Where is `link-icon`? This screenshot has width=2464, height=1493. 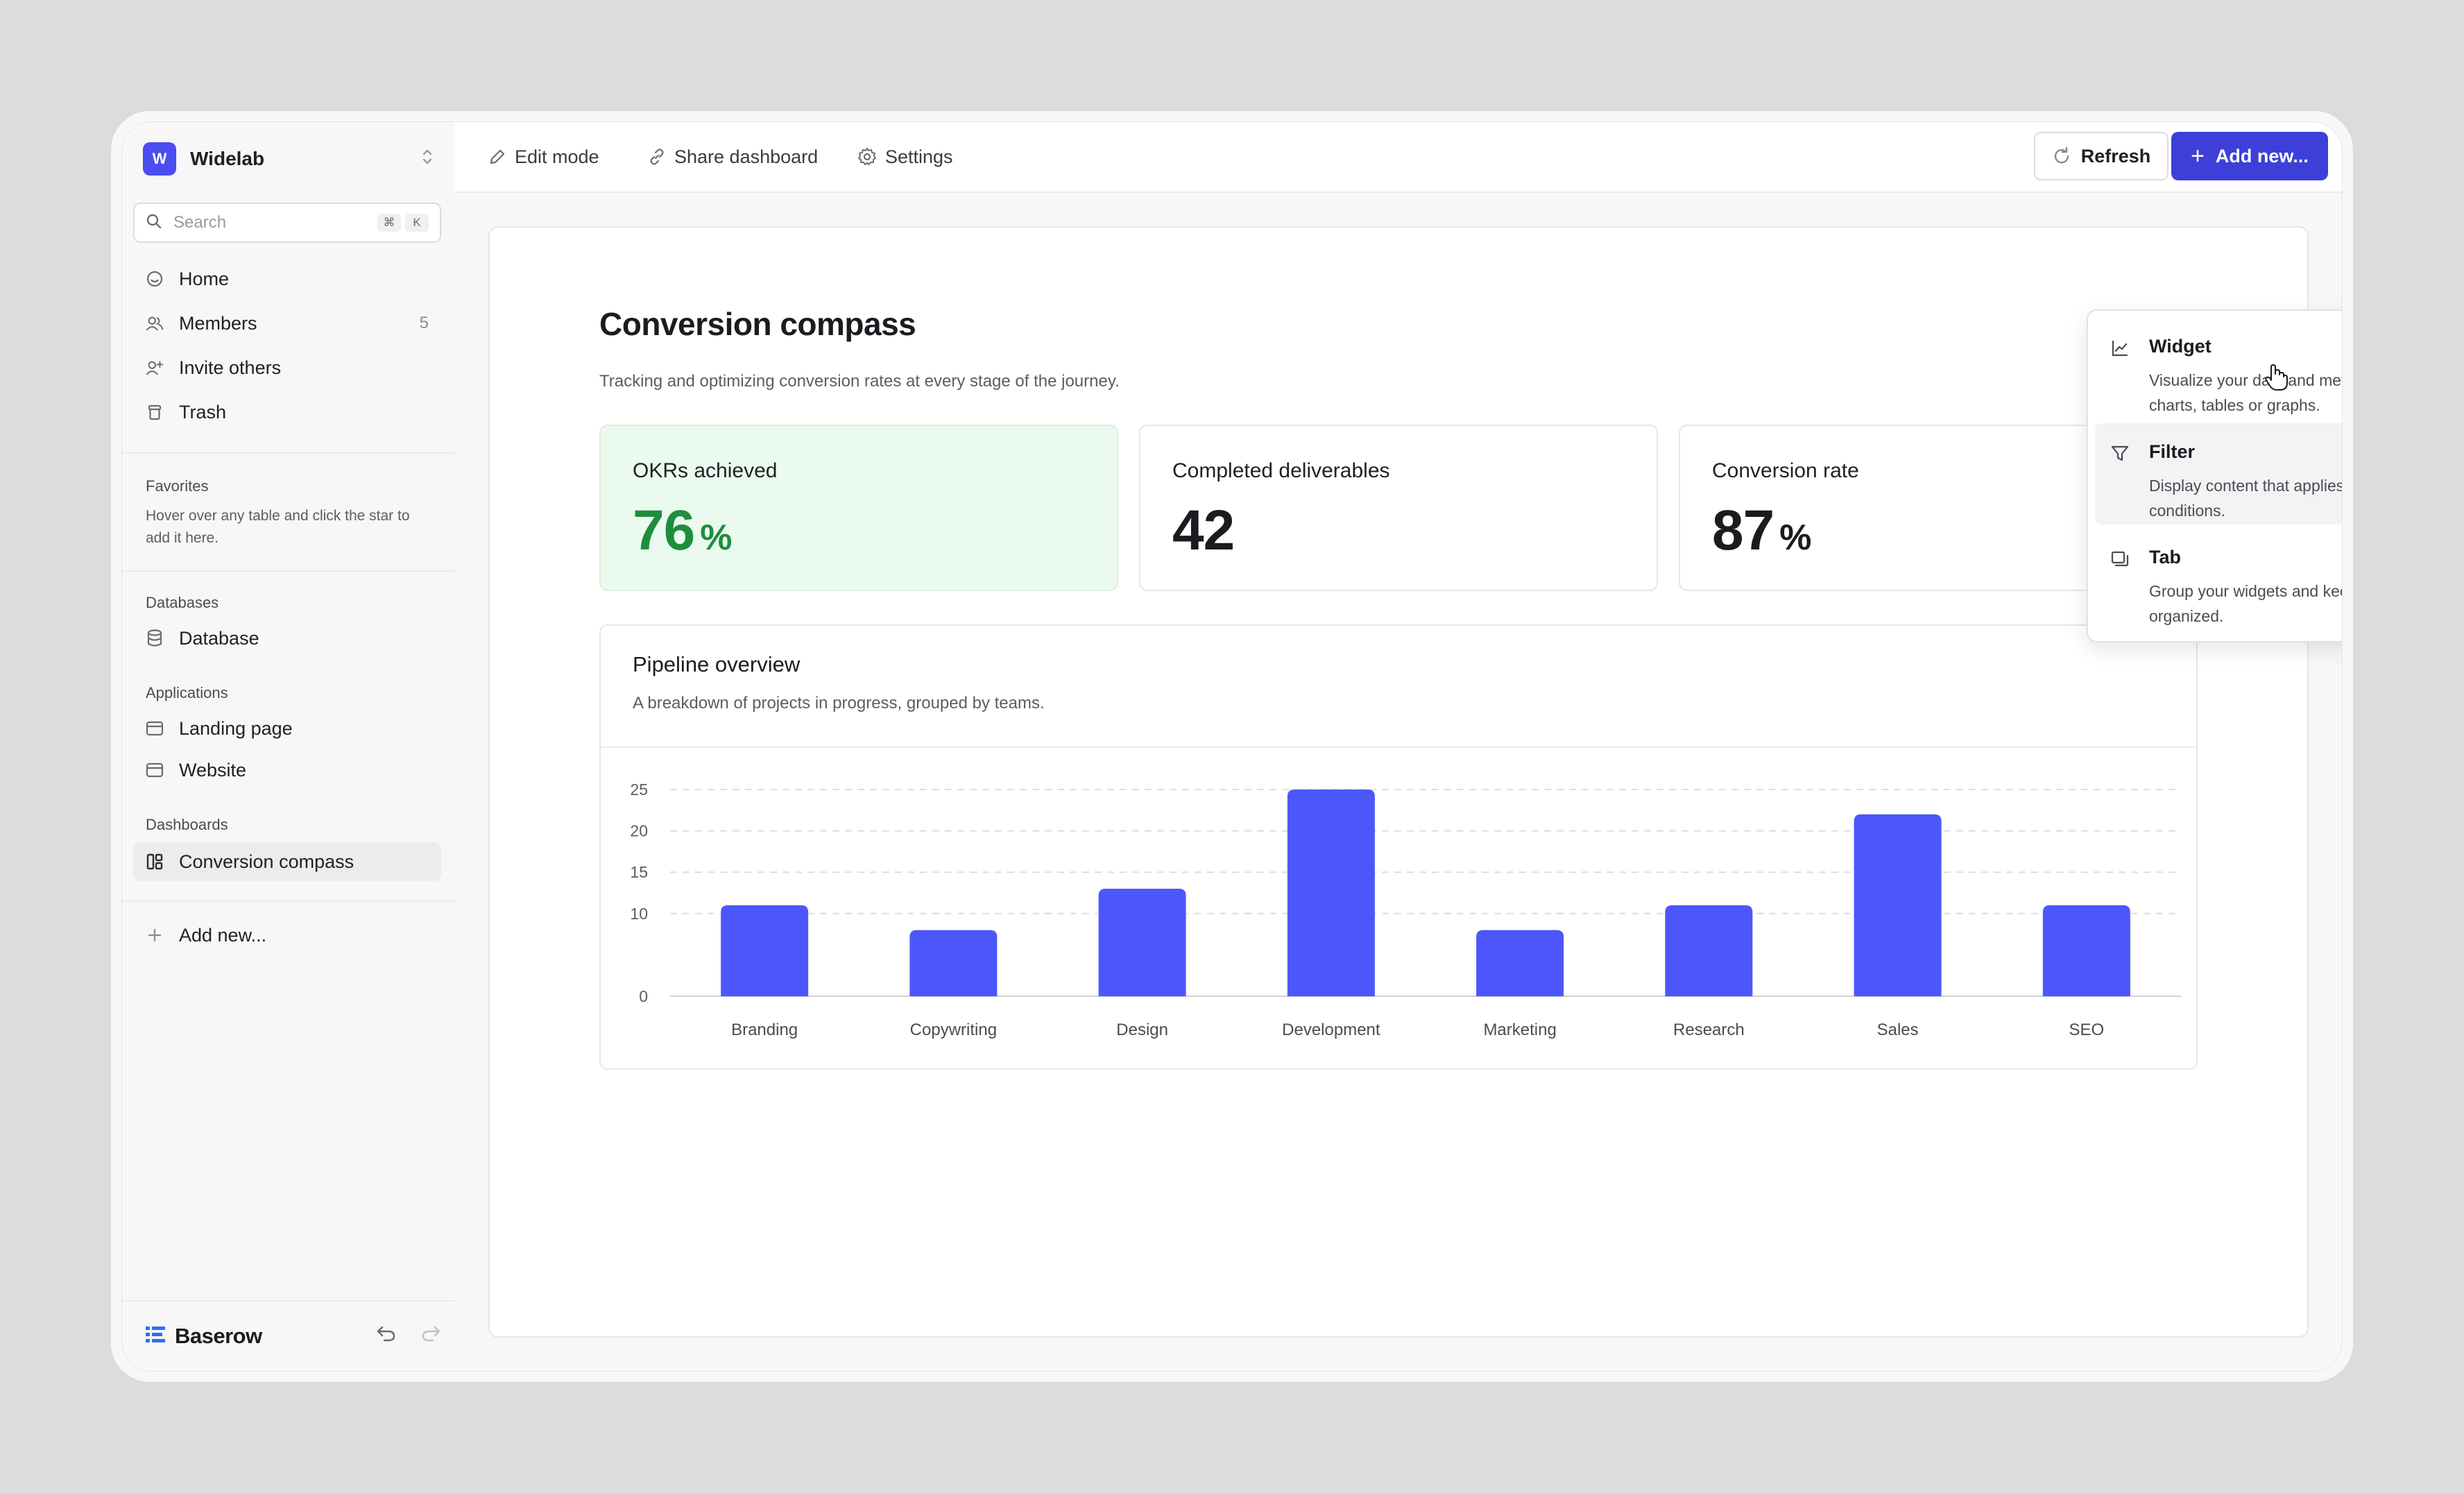
link-icon is located at coordinates (657, 157).